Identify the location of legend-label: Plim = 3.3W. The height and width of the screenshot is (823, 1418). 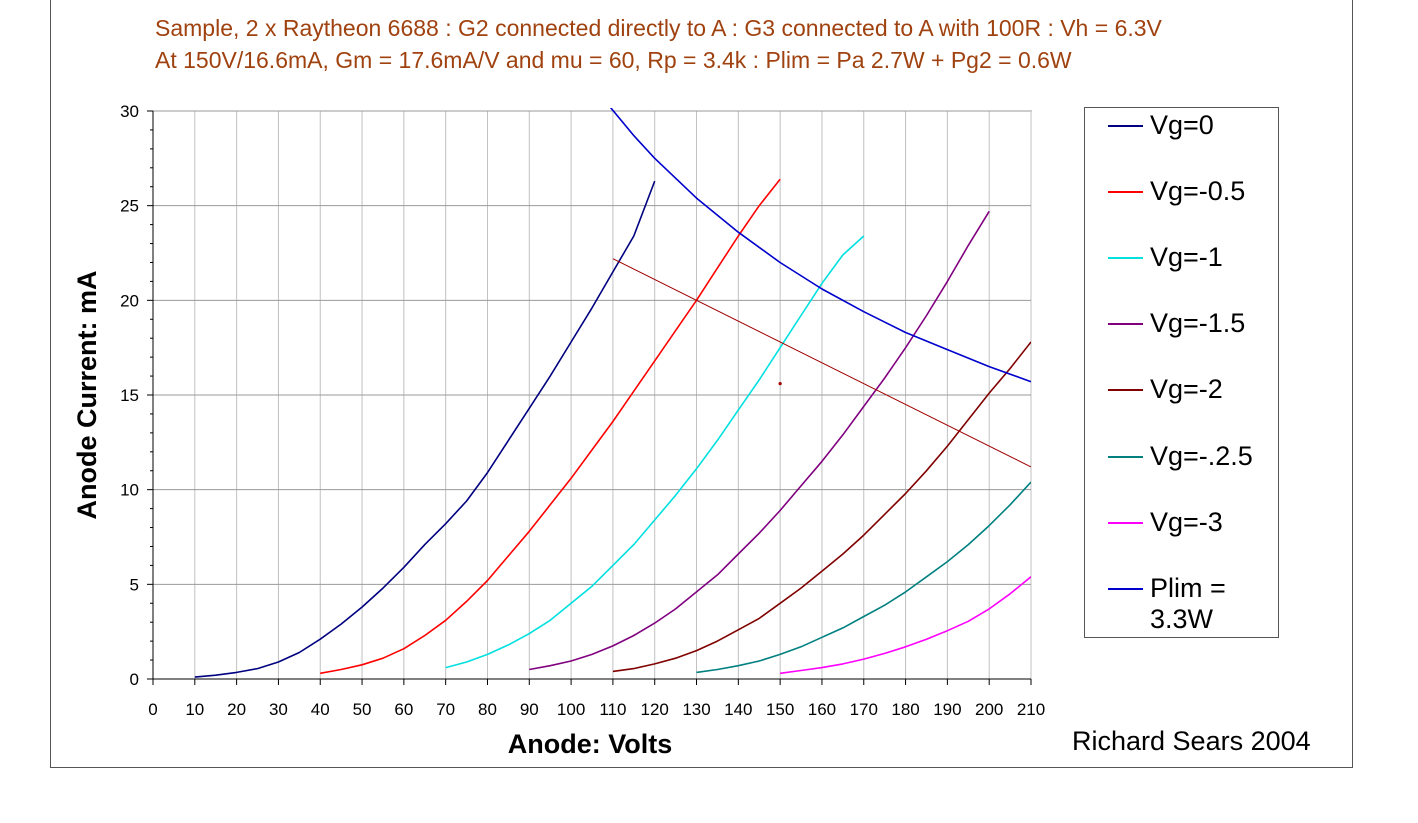
(1188, 603).